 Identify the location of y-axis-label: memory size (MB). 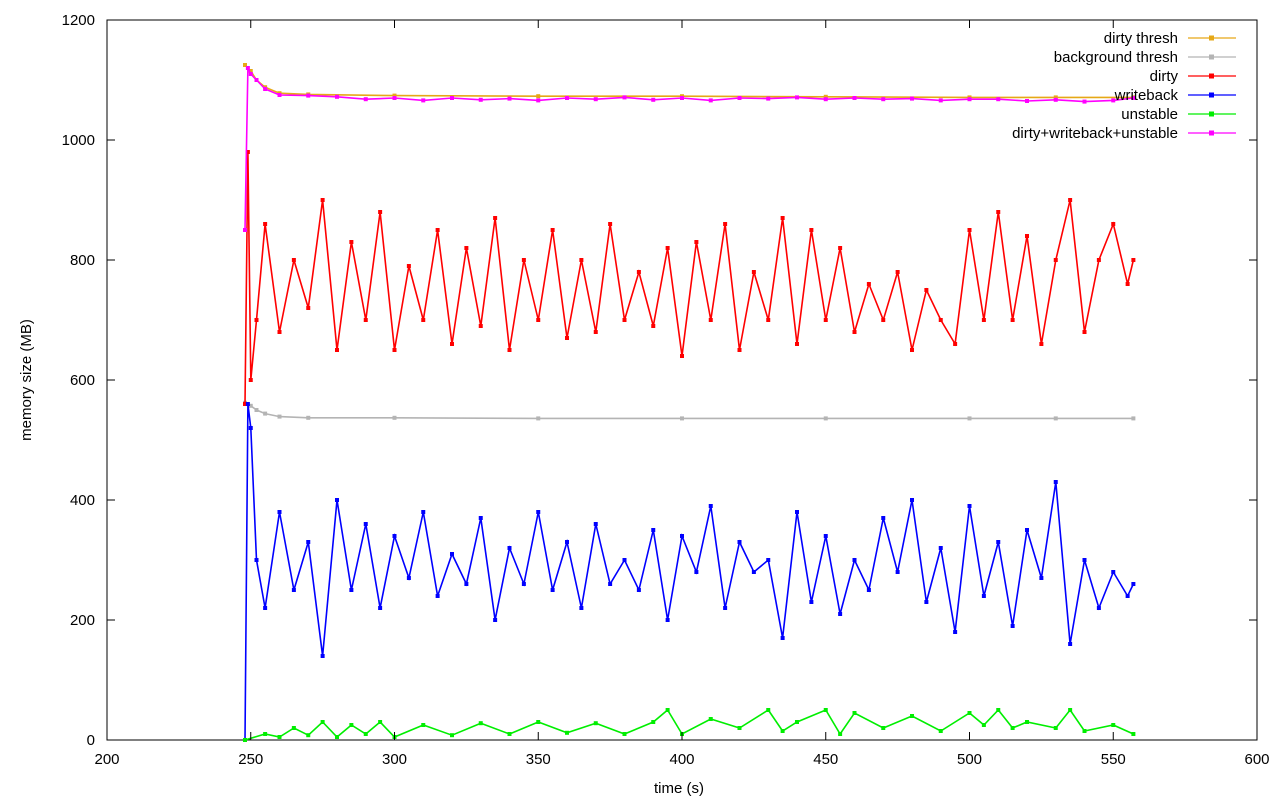
(26, 380).